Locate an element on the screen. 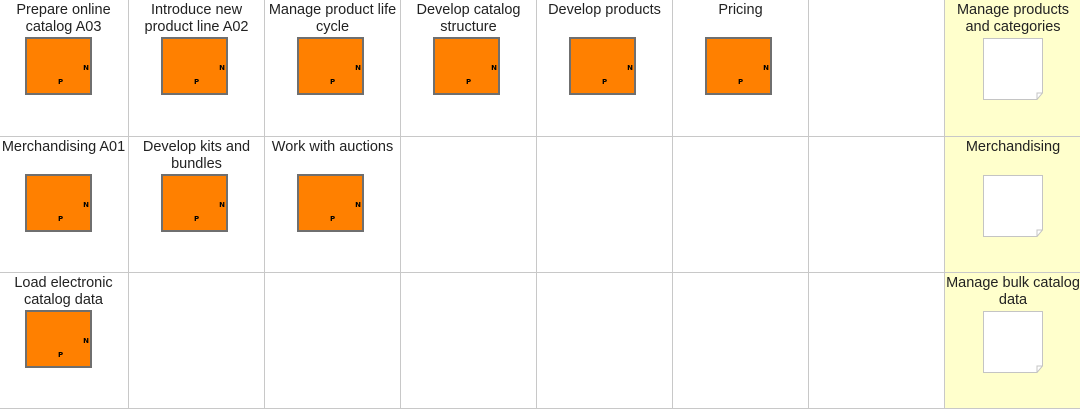 The height and width of the screenshot is (409, 1080). process-cell: Load electronic catalog data N P is located at coordinates (64, 341).